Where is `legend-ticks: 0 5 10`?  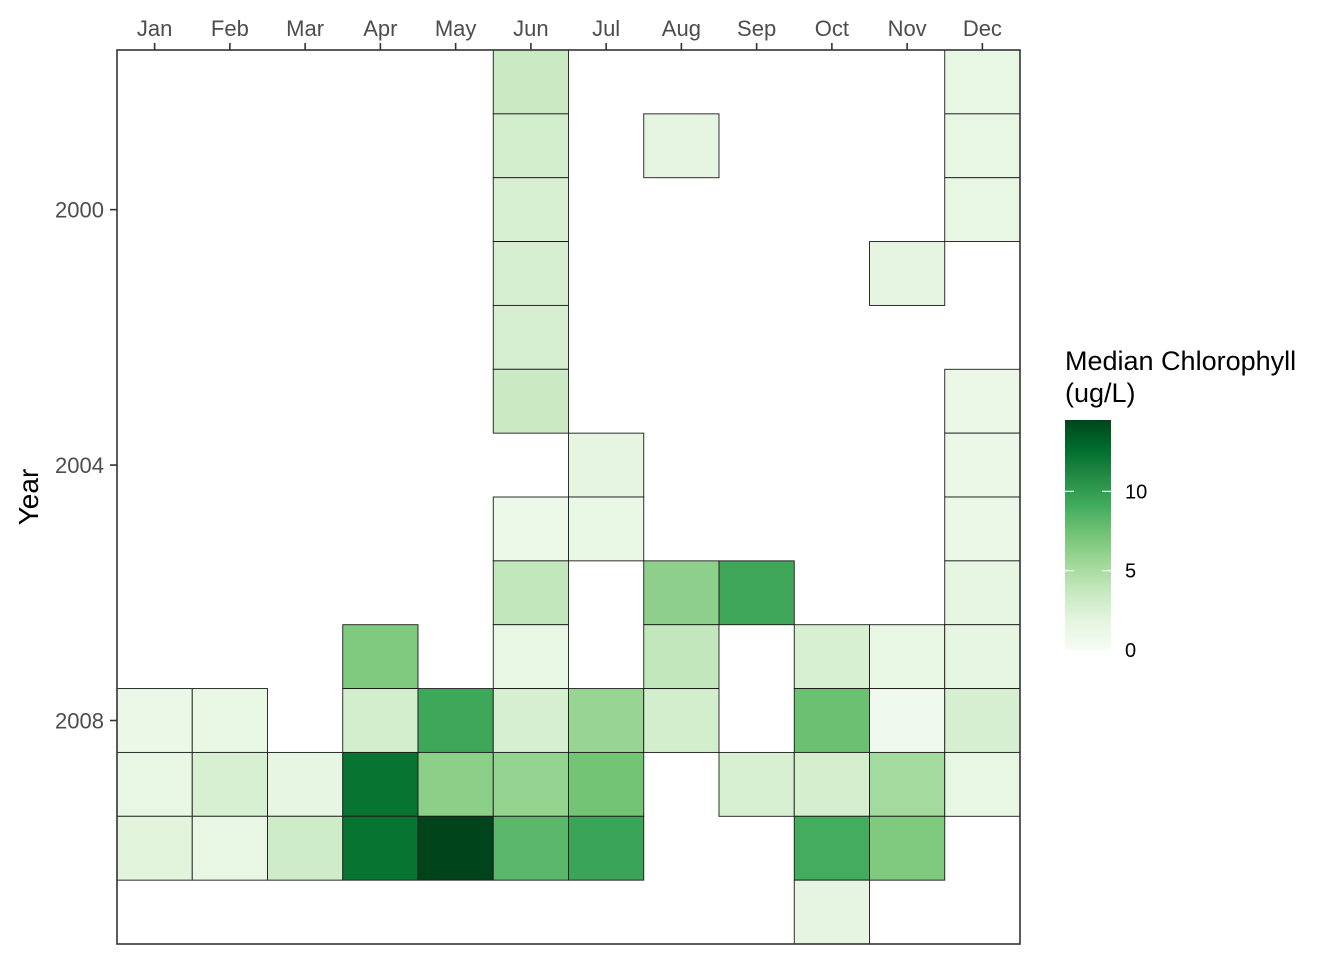
legend-ticks: 0 5 10 is located at coordinates (1106, 571).